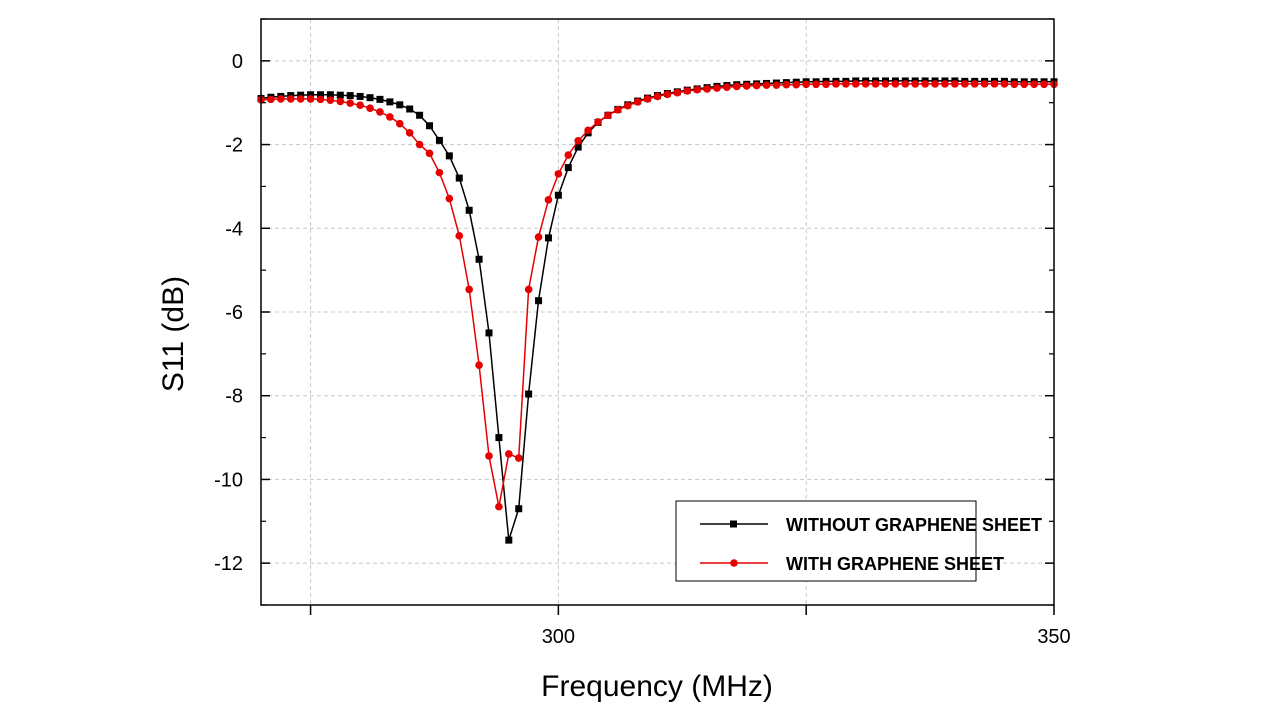 This screenshot has height=720, width=1280. I want to click on y-tick-label: -10, so click(228, 480).